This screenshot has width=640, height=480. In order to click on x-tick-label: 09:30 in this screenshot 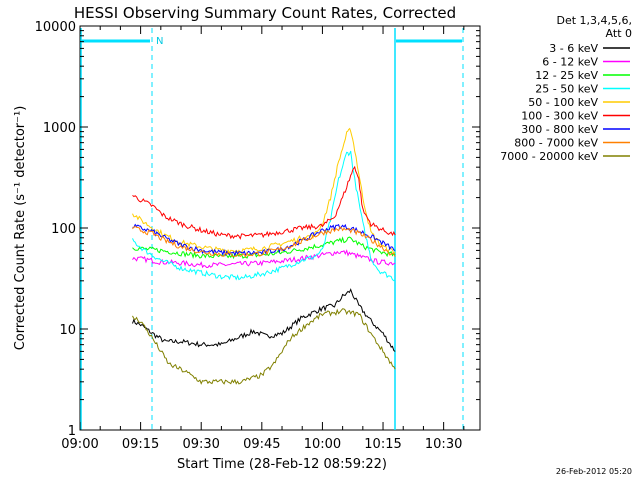, I will do `click(200, 444)`.